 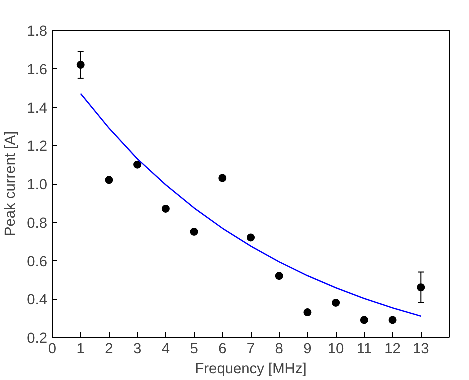 What do you see at coordinates (251, 350) in the screenshot?
I see `x-tick-label: 7` at bounding box center [251, 350].